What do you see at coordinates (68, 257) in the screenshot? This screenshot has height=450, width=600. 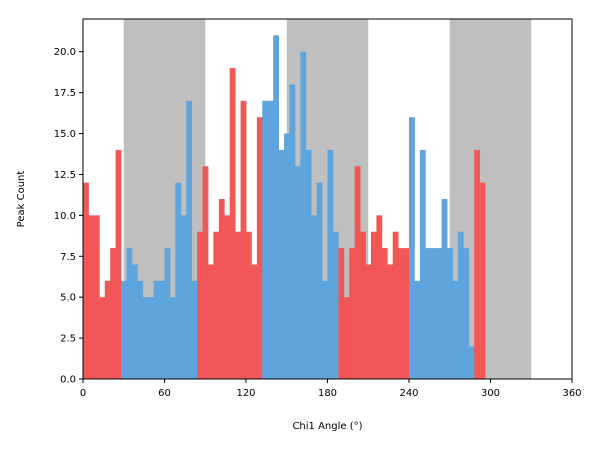 I see `y-tick-label: 7.5` at bounding box center [68, 257].